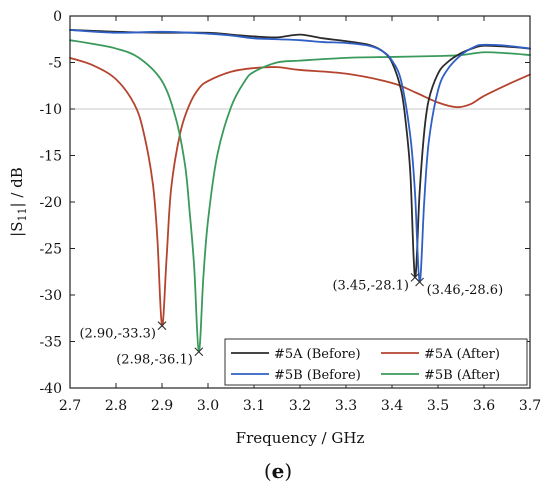 This screenshot has height=493, width=550. What do you see at coordinates (317, 354) in the screenshot?
I see `legend-label-5a-before: #5A (Before)` at bounding box center [317, 354].